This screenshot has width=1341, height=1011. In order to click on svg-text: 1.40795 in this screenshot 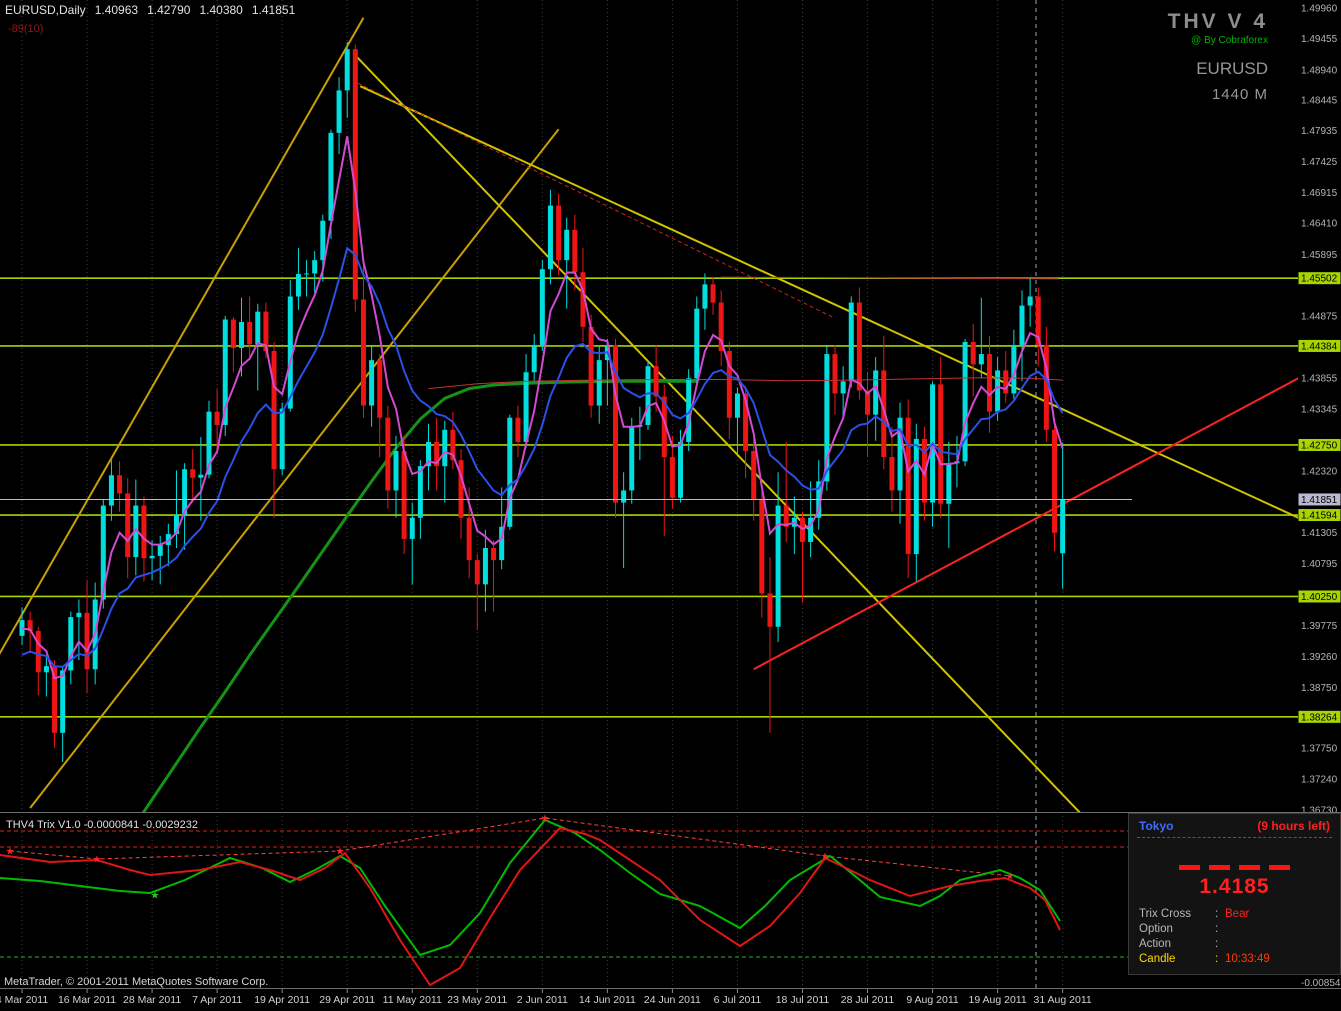, I will do `click(1319, 564)`.